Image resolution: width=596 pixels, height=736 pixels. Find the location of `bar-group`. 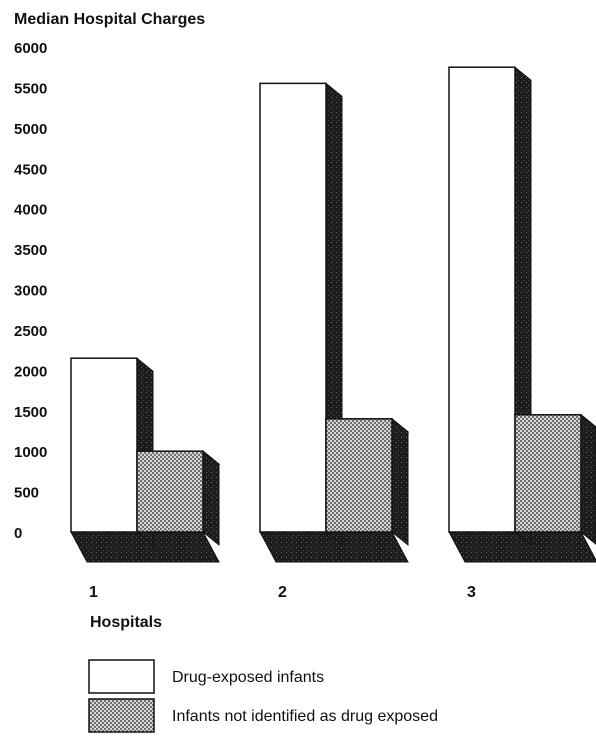

bar-group is located at coordinates (145, 460).